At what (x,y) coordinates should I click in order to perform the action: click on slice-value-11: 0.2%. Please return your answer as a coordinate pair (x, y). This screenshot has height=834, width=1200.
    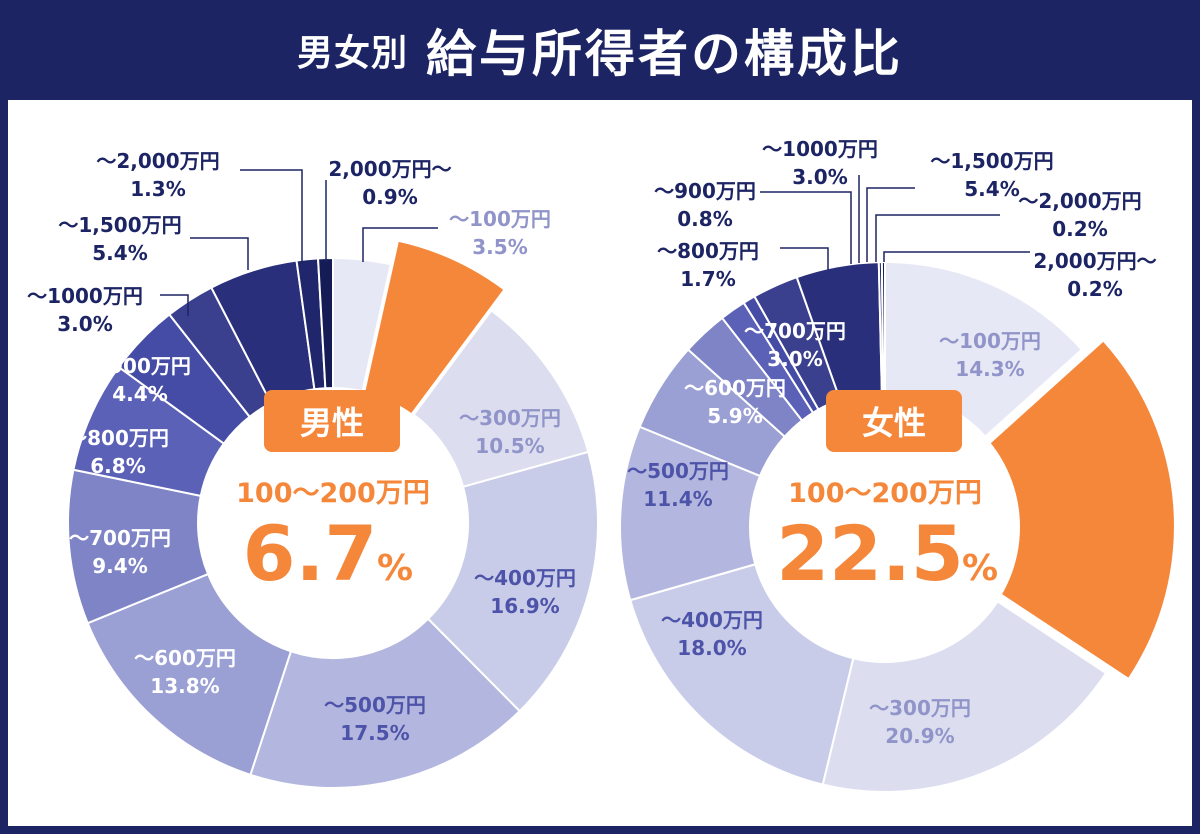
    Looking at the image, I should click on (1079, 229).